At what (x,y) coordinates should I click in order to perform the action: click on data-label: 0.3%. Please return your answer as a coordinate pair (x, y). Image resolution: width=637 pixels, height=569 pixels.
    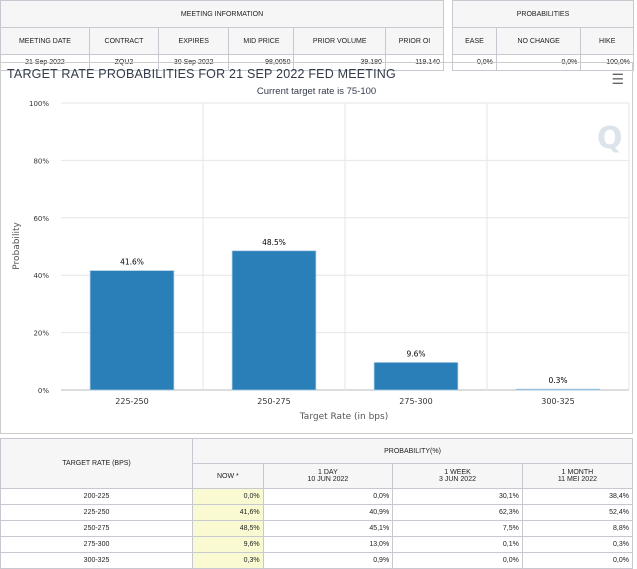
    Looking at the image, I should click on (557, 380).